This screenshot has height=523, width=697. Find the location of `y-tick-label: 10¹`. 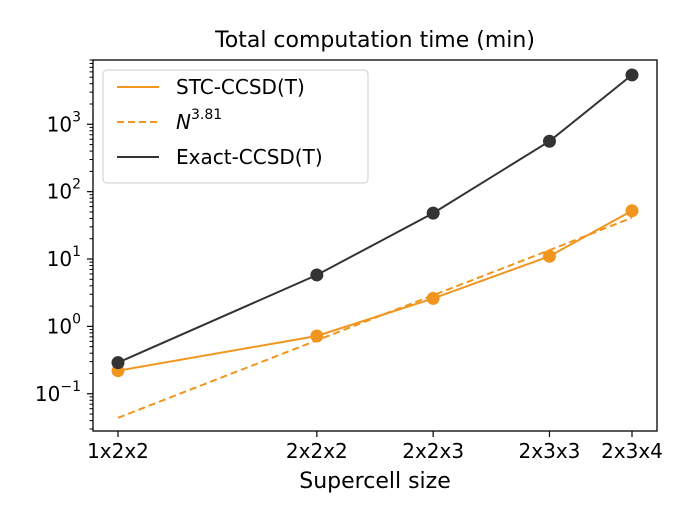

y-tick-label: 10¹ is located at coordinates (64, 257).